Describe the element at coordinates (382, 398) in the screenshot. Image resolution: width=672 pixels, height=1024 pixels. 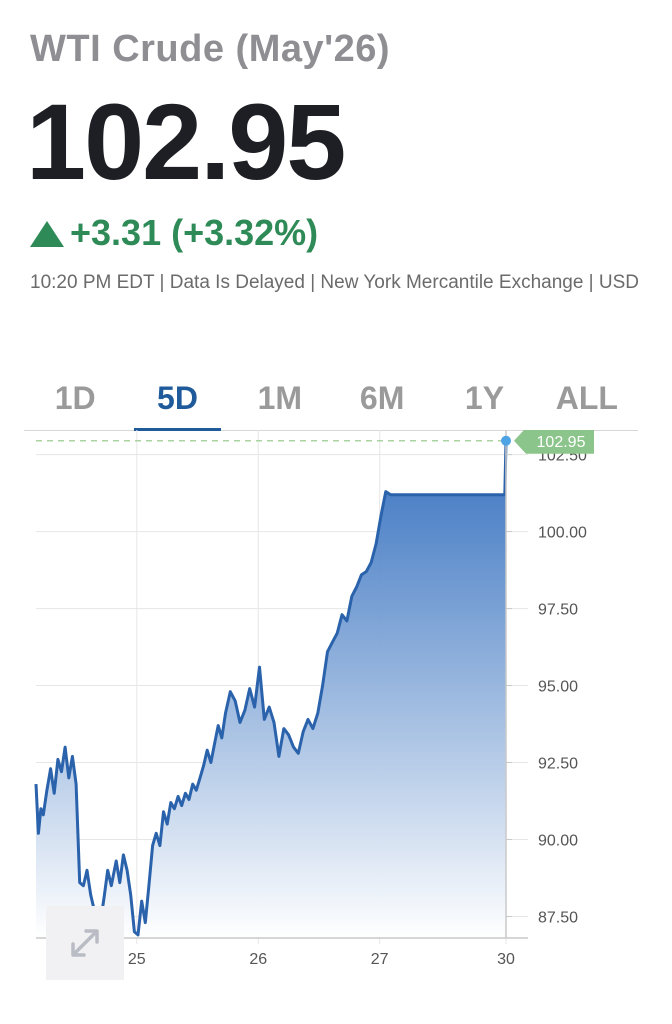
I see `tab-6m: 6M` at that location.